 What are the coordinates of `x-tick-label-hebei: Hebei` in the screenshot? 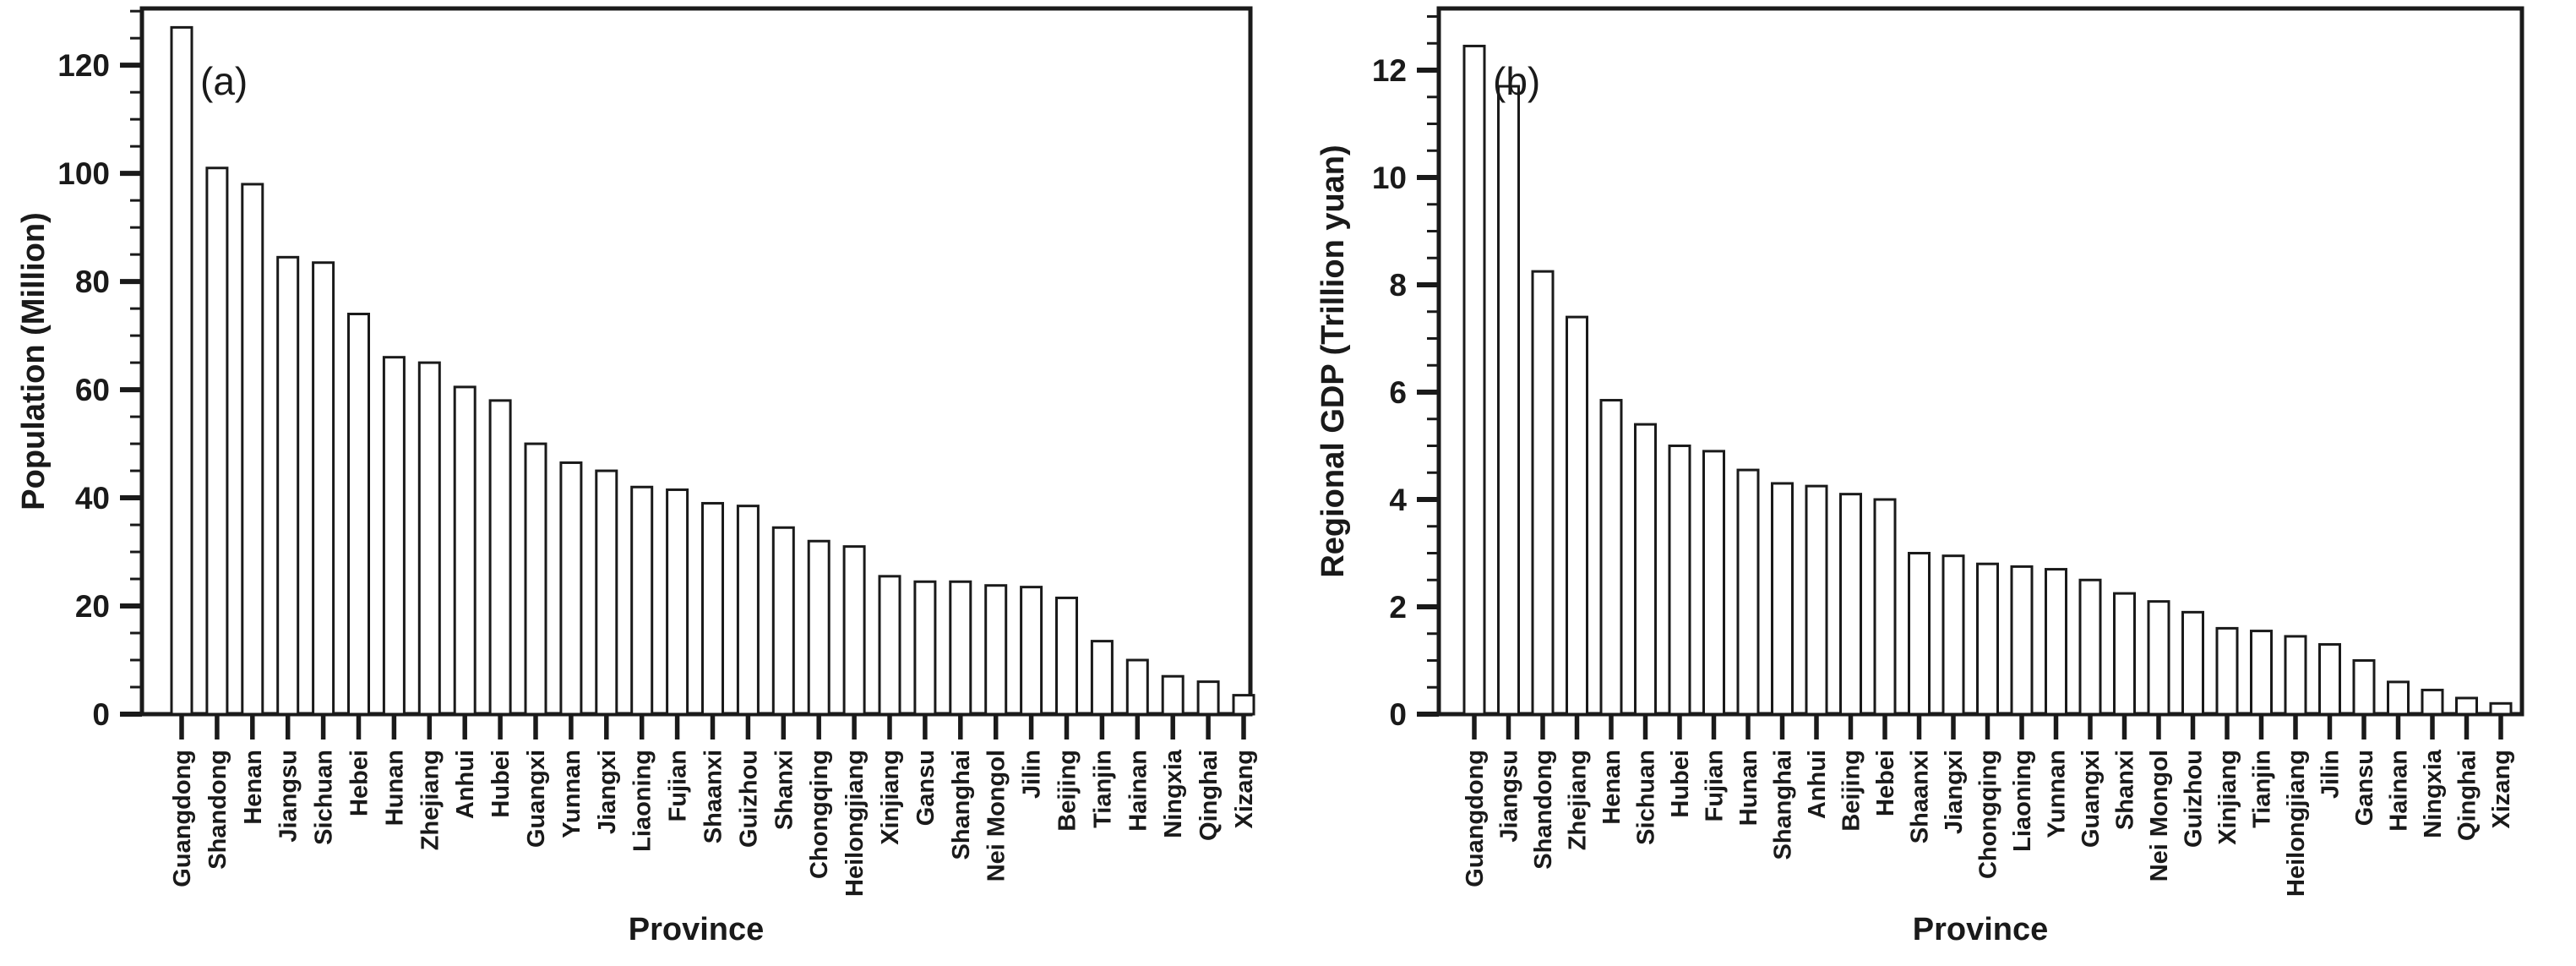 It's located at (359, 783).